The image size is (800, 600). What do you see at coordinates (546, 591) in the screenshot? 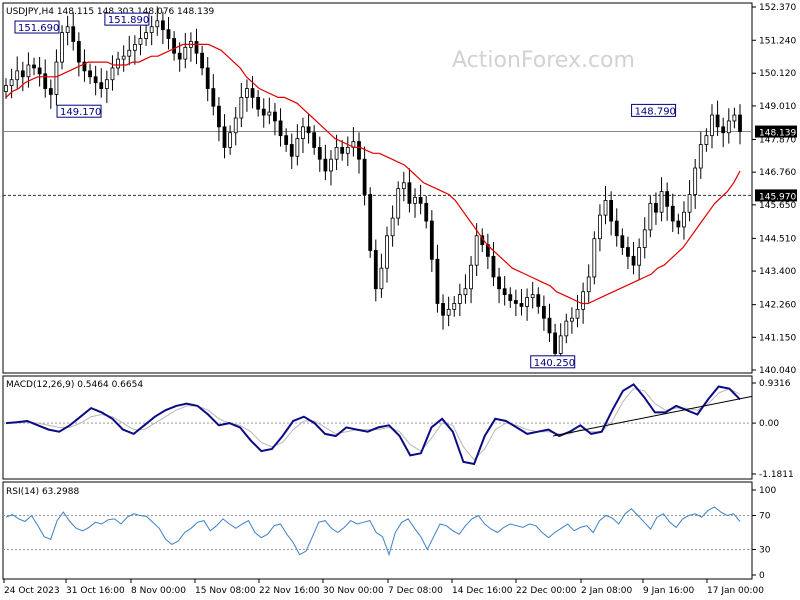
I see `time-tick-label: 22 Dec 00:00` at bounding box center [546, 591].